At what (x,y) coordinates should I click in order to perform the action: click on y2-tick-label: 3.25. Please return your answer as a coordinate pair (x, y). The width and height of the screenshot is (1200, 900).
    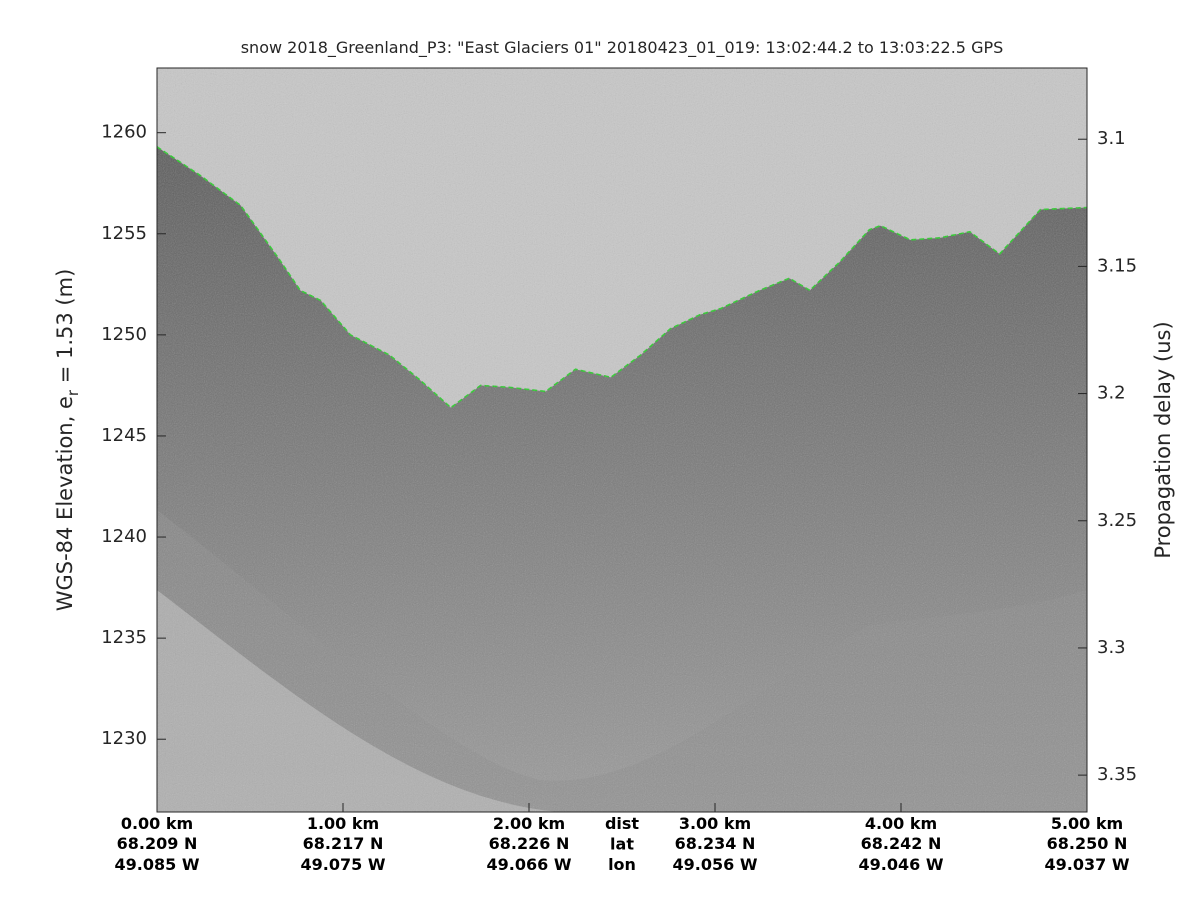
    Looking at the image, I should click on (1117, 520).